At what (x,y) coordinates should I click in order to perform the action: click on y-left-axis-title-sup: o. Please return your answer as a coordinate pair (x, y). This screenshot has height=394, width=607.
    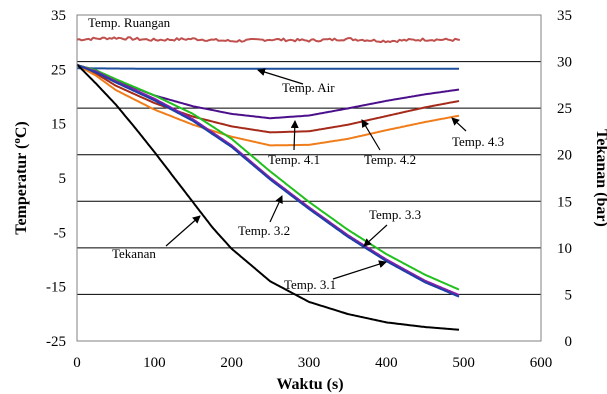
    Looking at the image, I should click on (17, 141).